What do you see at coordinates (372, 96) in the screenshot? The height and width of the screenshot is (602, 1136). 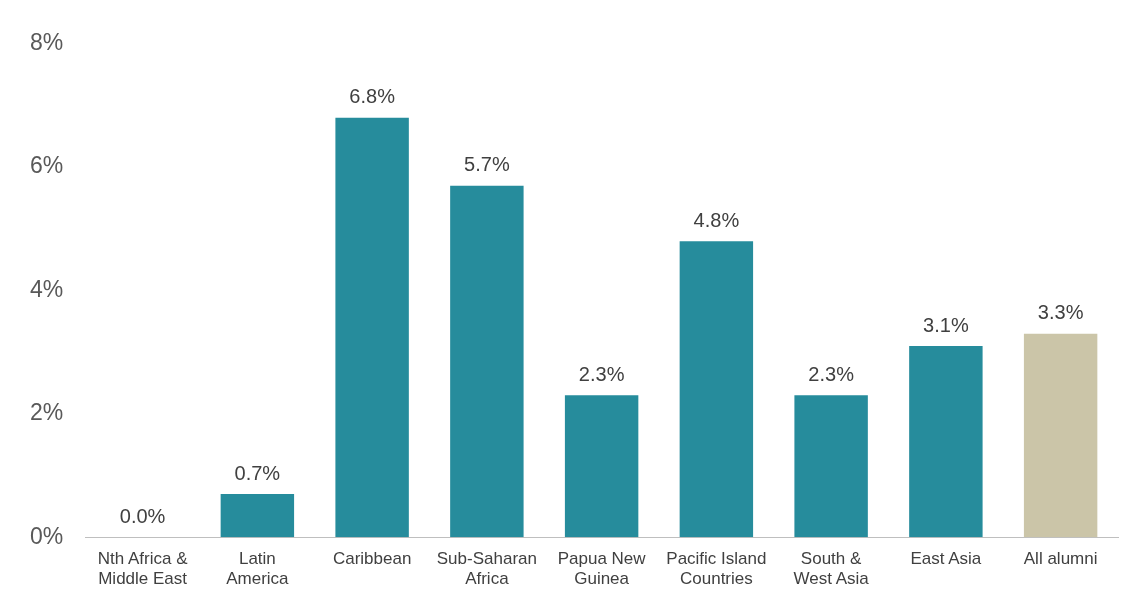 I see `data-label: 6.8%` at bounding box center [372, 96].